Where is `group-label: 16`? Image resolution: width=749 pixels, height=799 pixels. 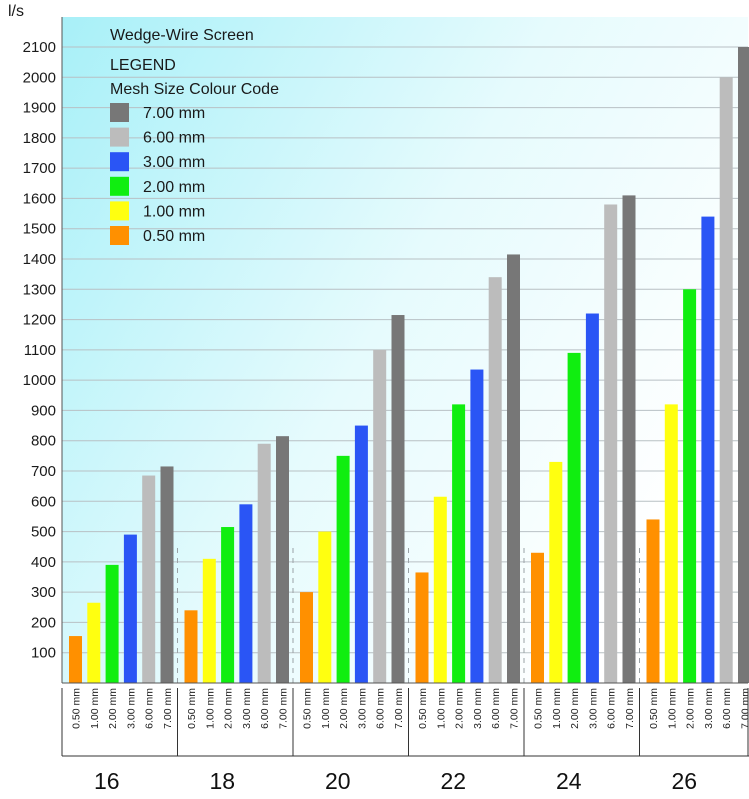
group-label: 16 is located at coordinates (107, 781).